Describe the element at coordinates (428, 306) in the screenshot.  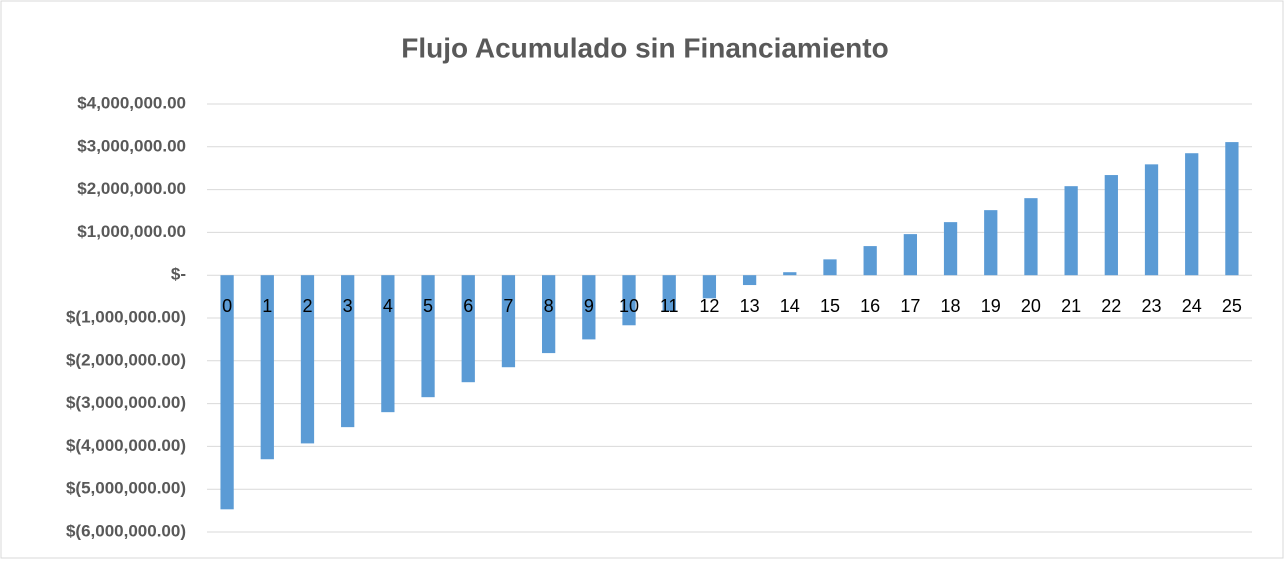
I see `x-tick-label: 5` at that location.